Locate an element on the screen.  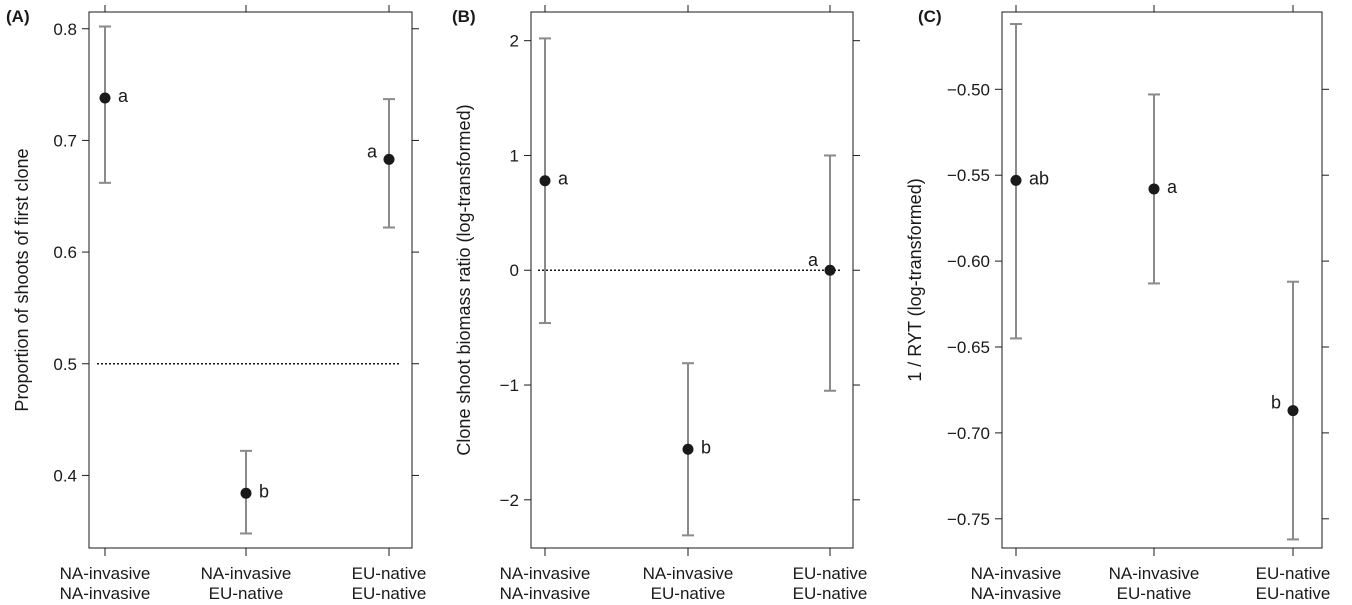
significance-letter: ab is located at coordinates (1039, 178).